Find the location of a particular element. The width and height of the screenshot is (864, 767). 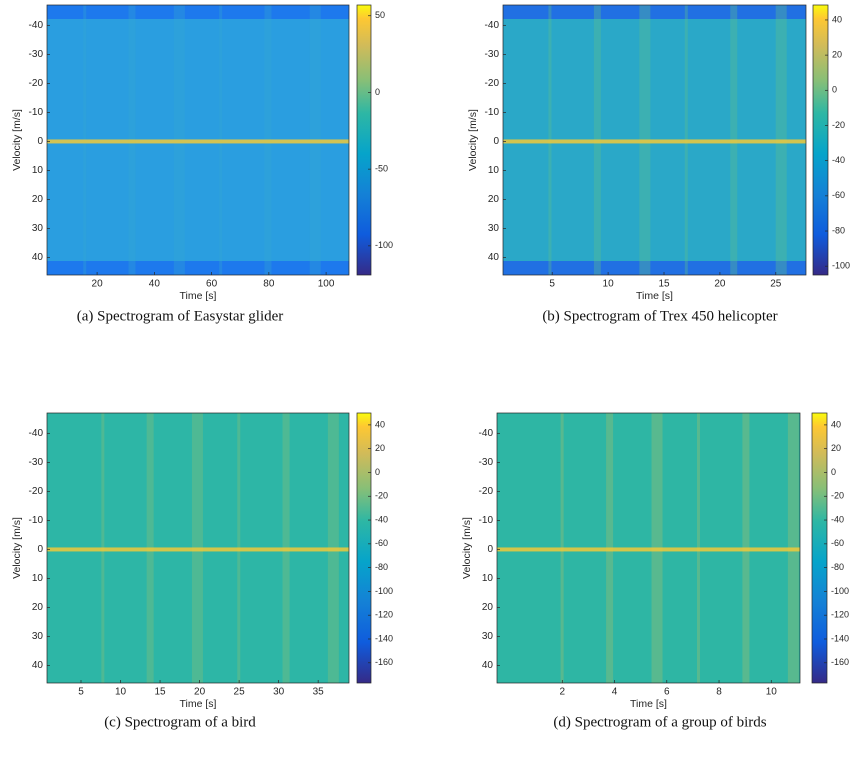

x-tick-label: 2 is located at coordinates (563, 692).